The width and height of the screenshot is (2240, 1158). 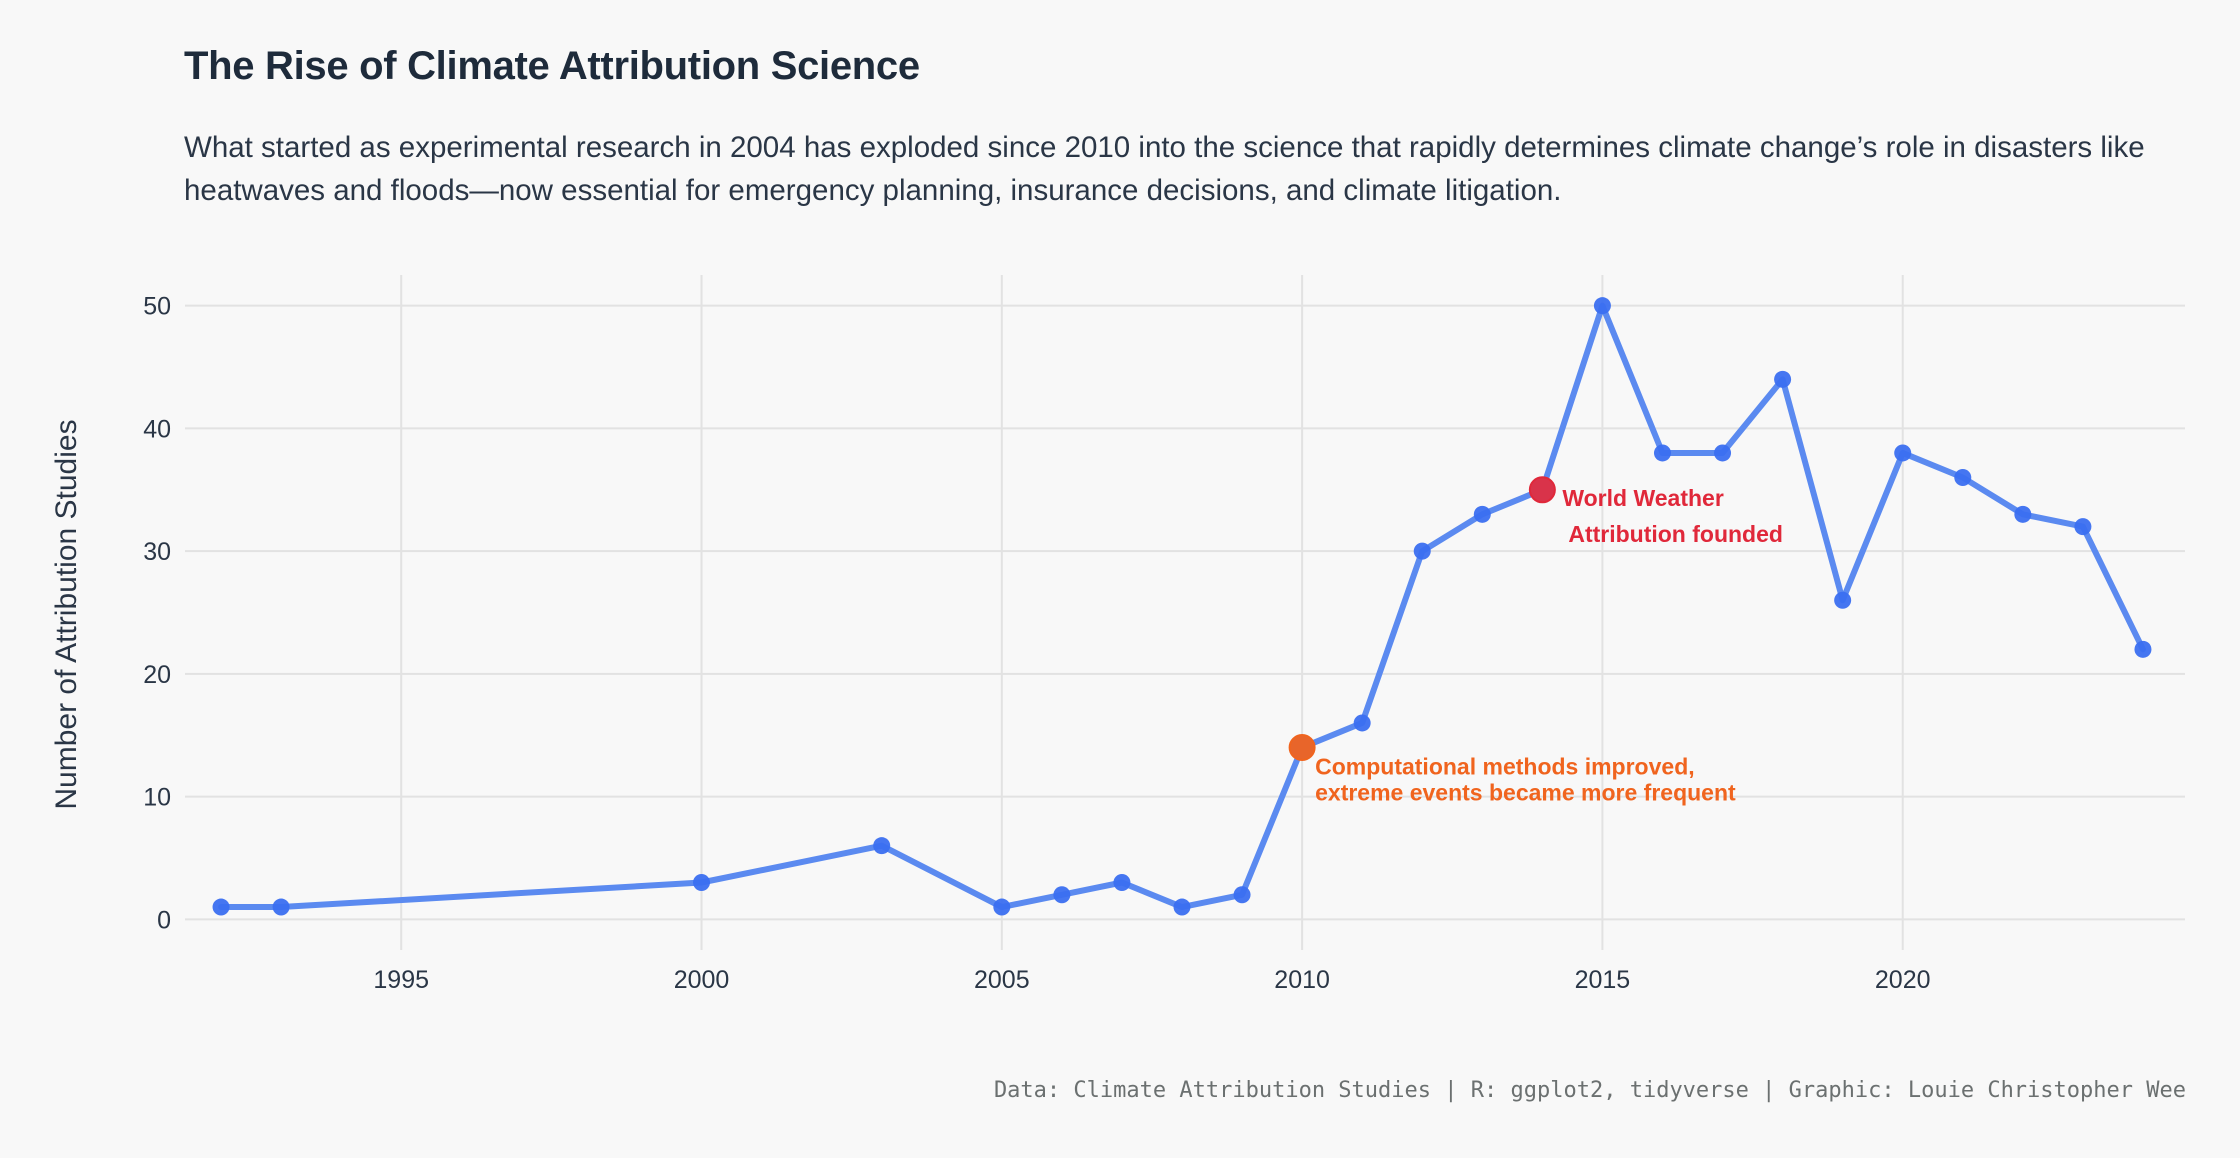 What do you see at coordinates (66, 614) in the screenshot?
I see `y-axis-label: Number of Attribution Studies` at bounding box center [66, 614].